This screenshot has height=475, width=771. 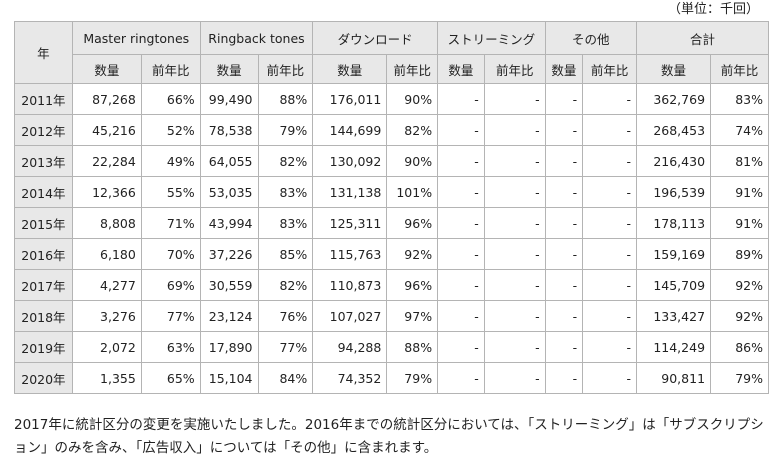 I want to click on table-cell: 101%, so click(x=412, y=192).